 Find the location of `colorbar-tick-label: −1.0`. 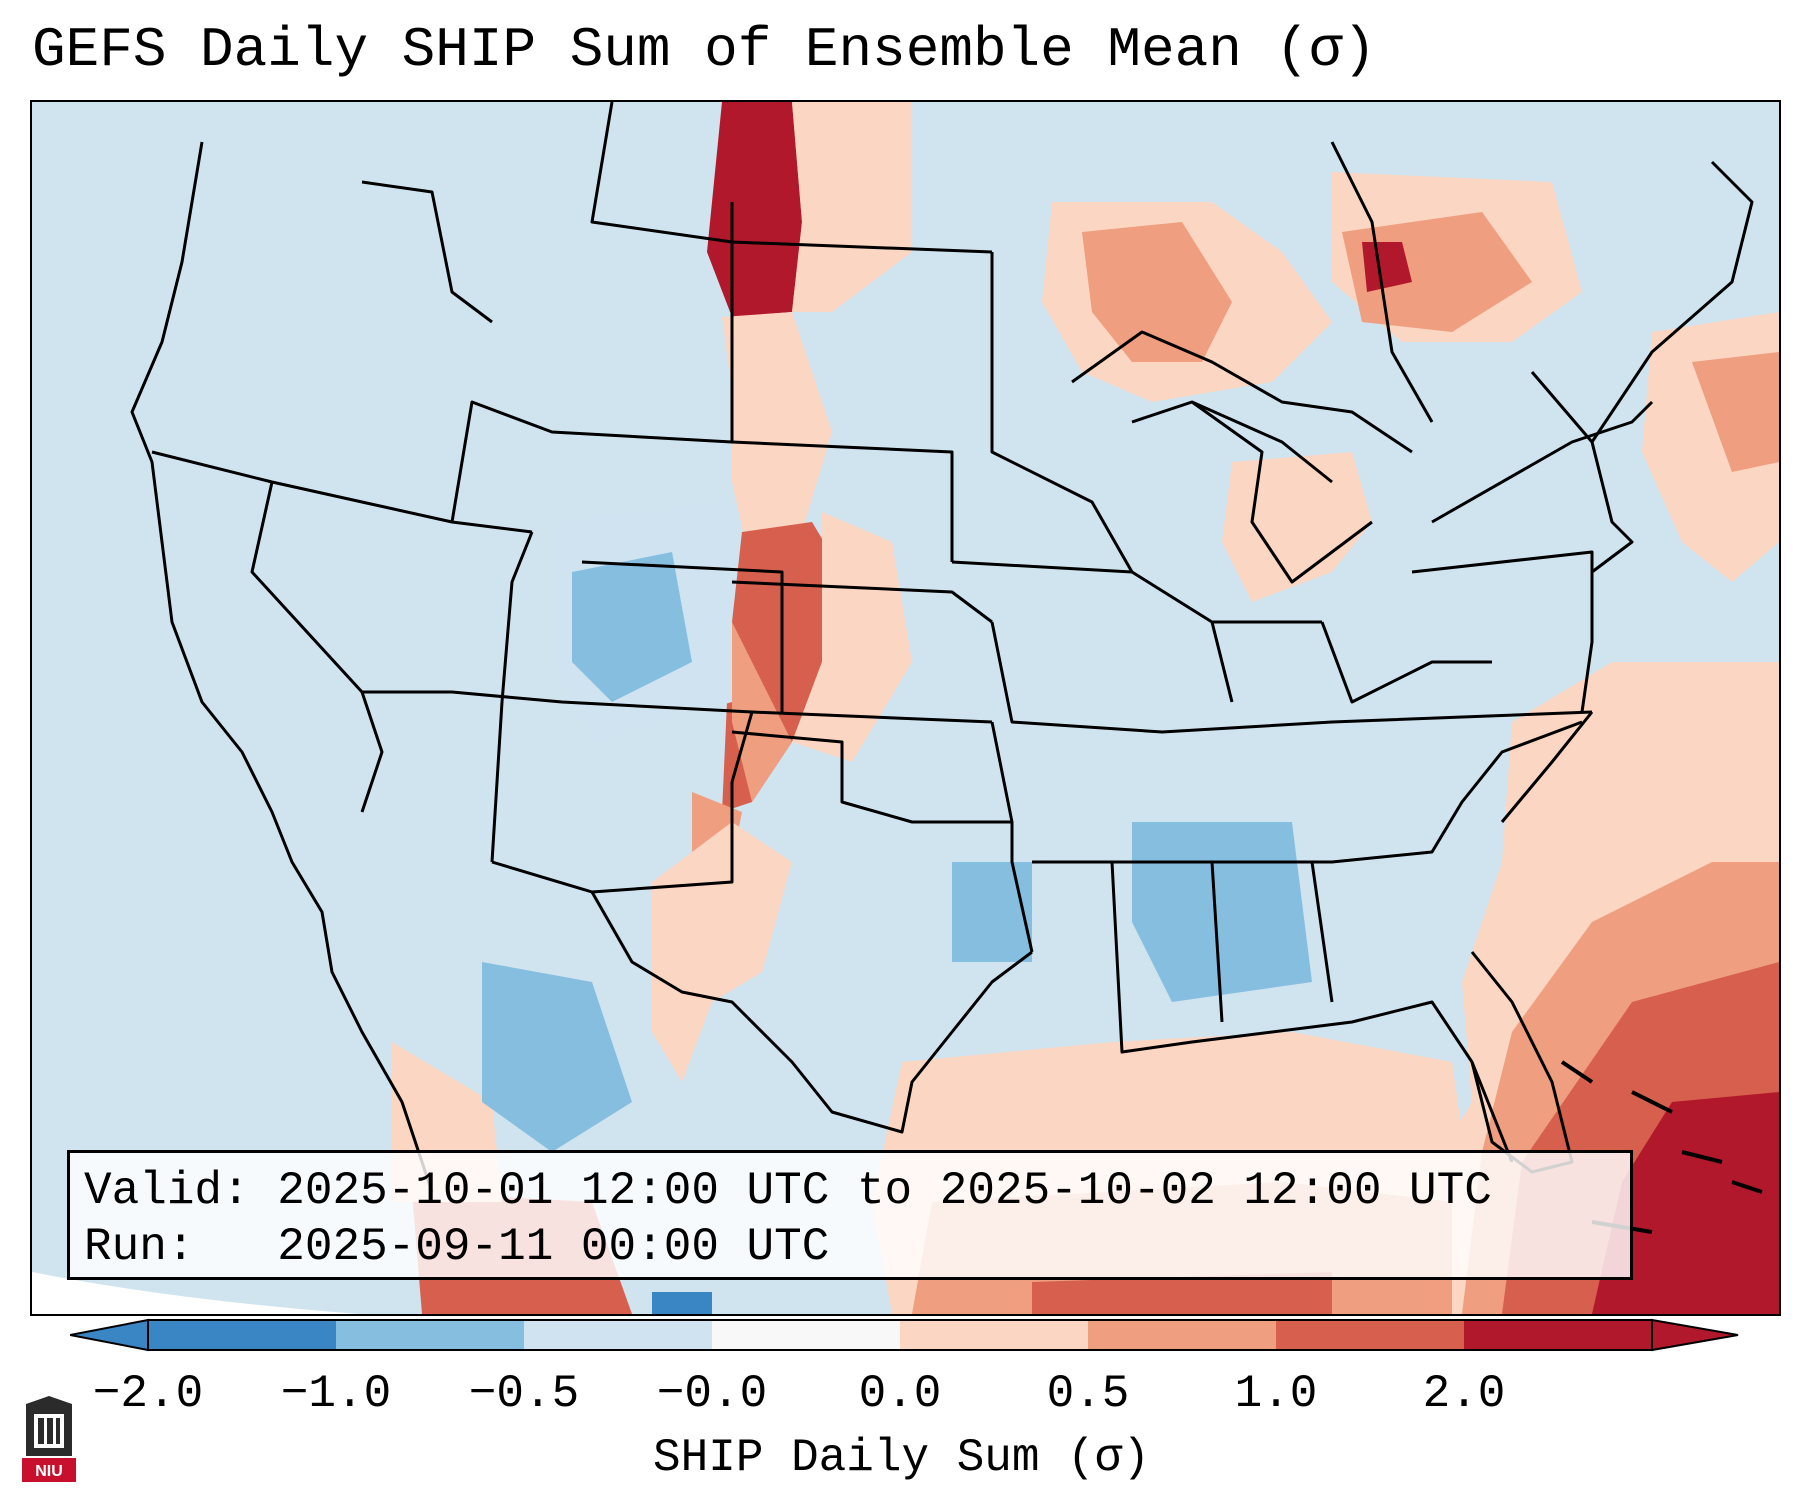

colorbar-tick-label: −1.0 is located at coordinates (336, 1394).